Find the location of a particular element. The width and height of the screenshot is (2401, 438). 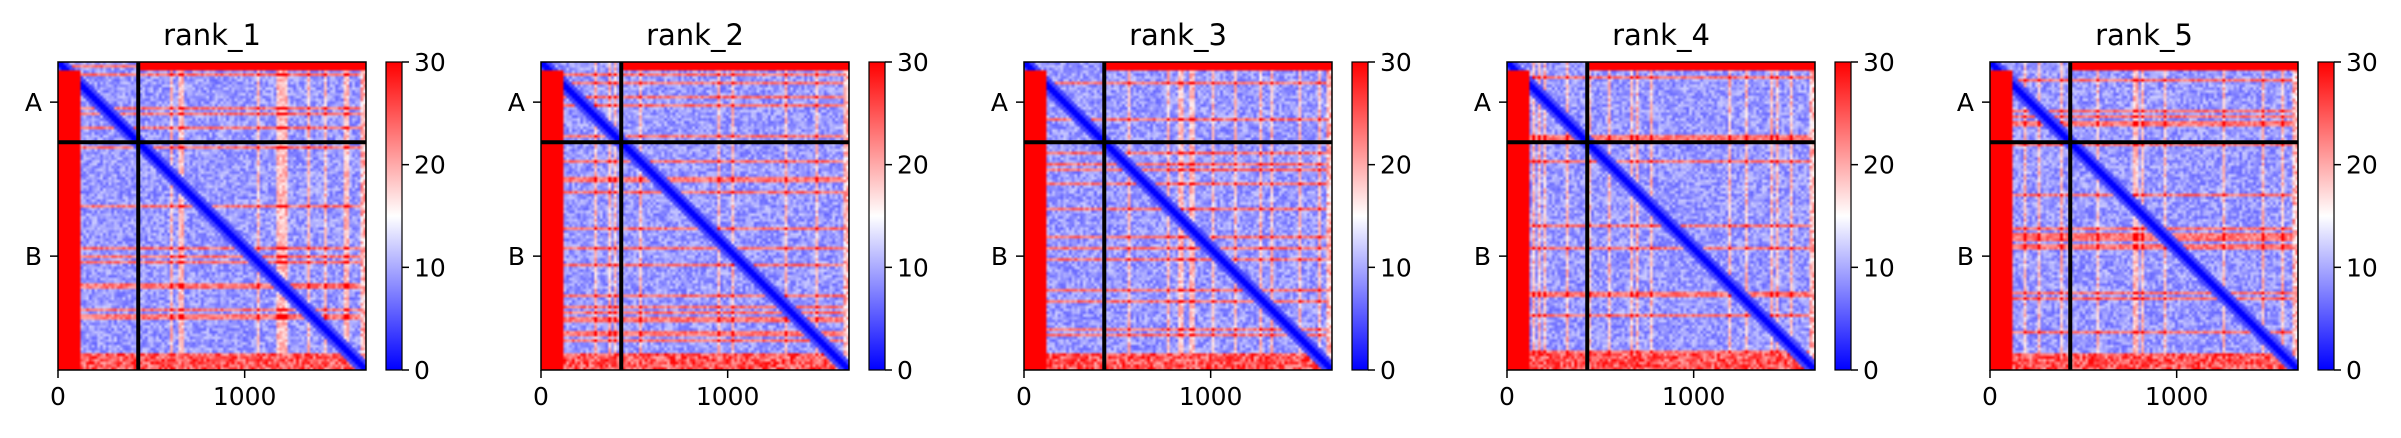

panel-title: rank_5 is located at coordinates (2144, 35).